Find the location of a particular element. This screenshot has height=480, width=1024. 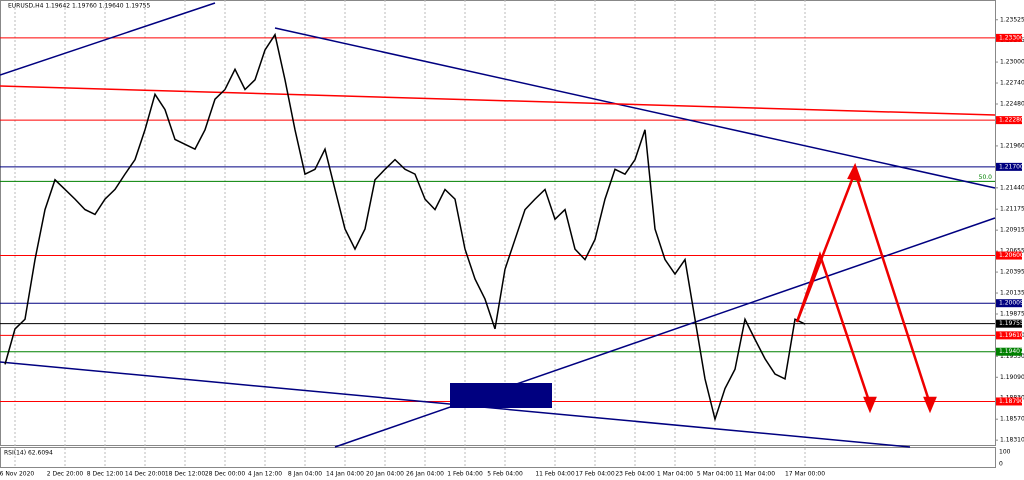

x-tick-label: 18 Dec 12:00 is located at coordinates (185, 474).